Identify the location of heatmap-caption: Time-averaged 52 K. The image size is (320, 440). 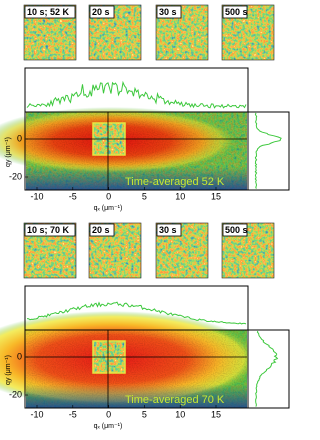
(175, 182).